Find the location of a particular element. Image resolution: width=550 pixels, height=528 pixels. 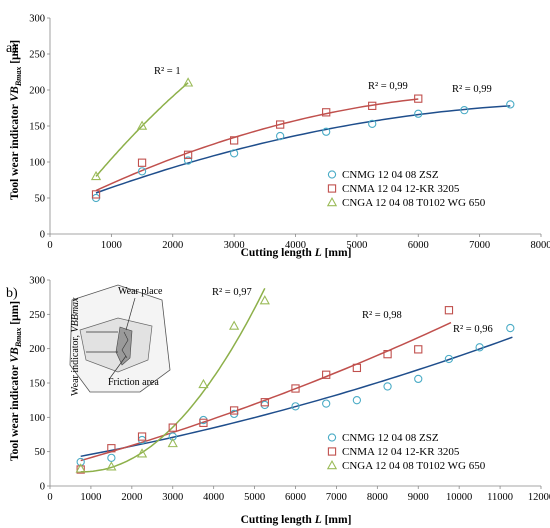

wear-zone-shape is located at coordinates (124, 346).